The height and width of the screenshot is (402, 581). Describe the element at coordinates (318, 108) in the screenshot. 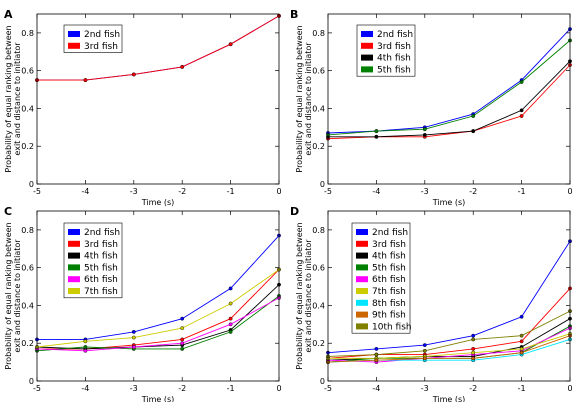

I see `y-tick-label: 0.4` at that location.